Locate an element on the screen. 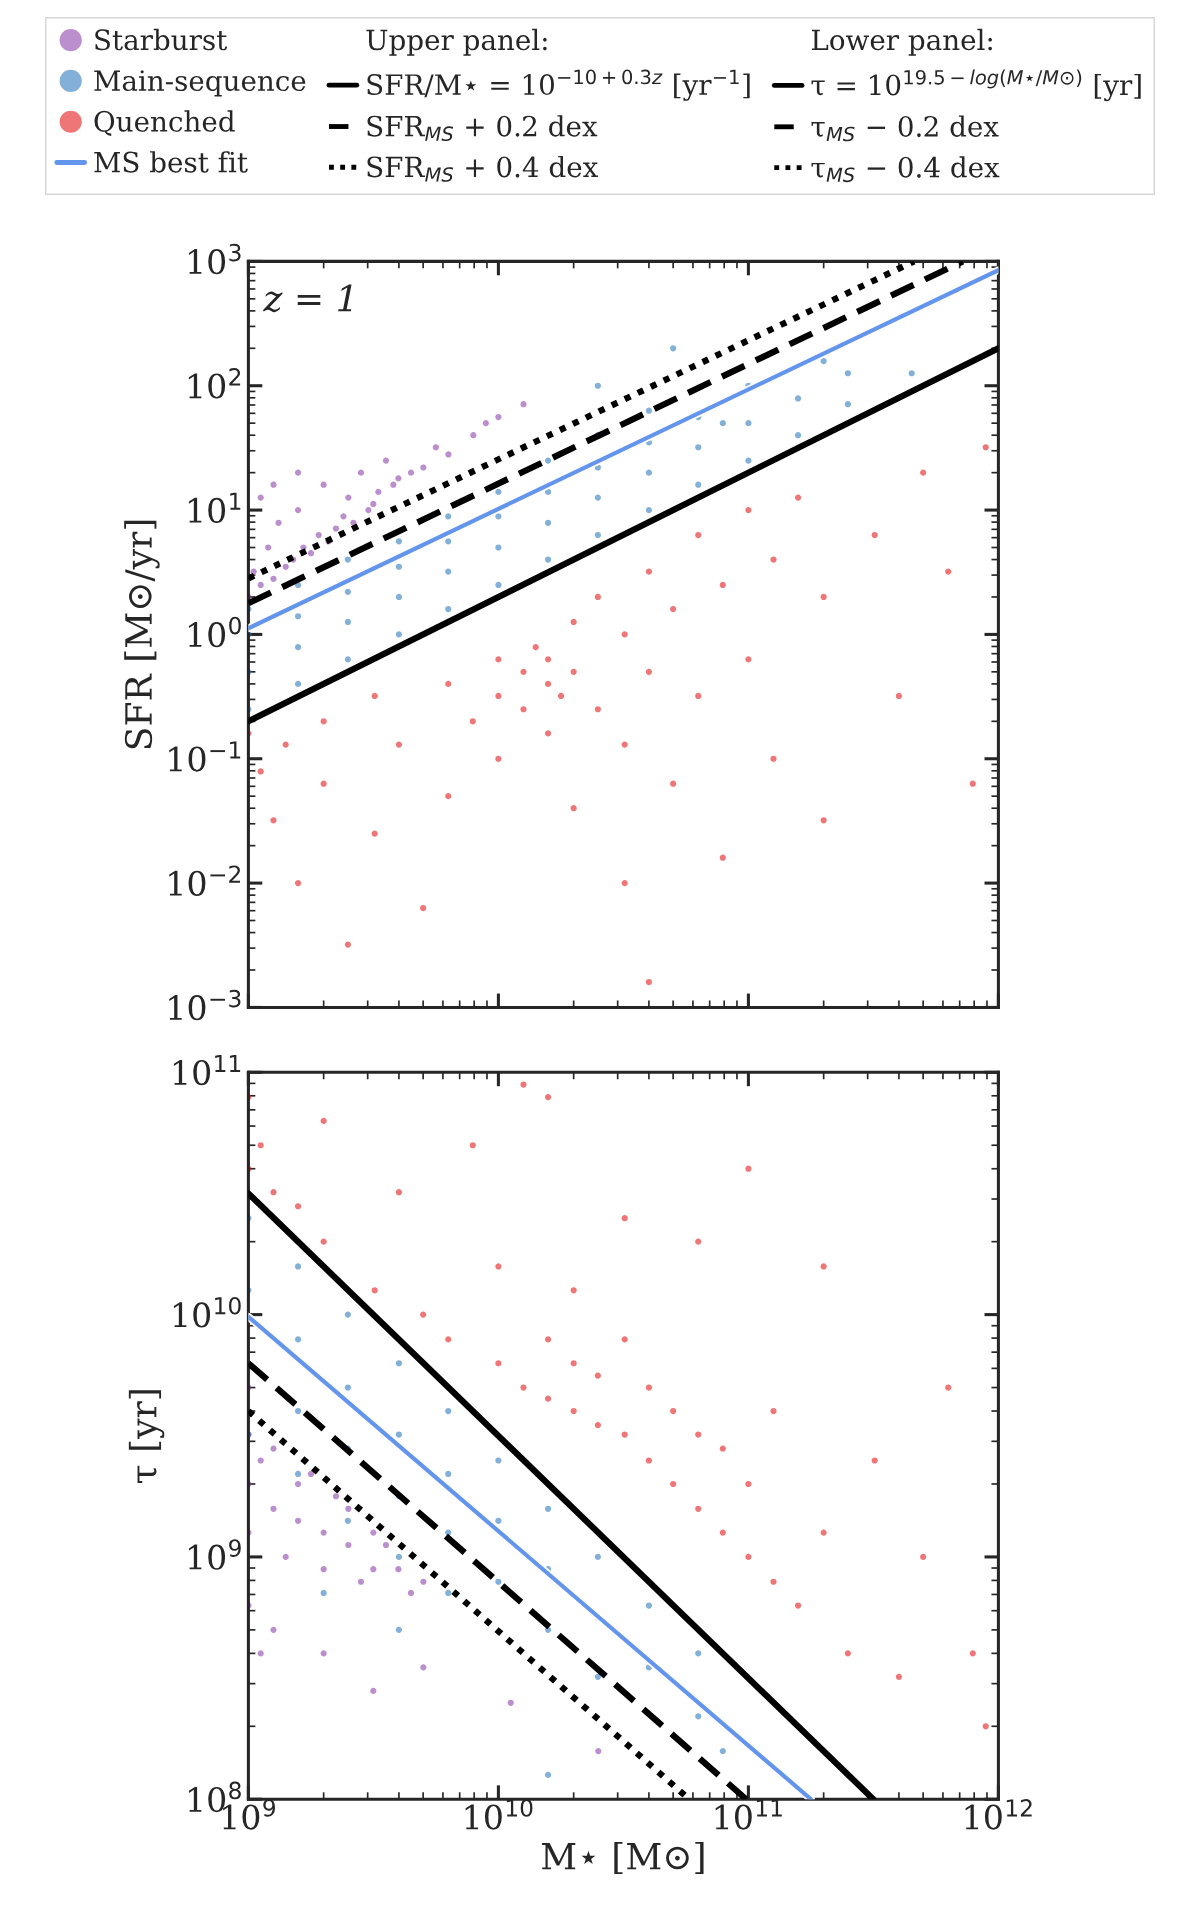 The width and height of the screenshot is (1200, 1908). y-tick-label: 10$^{9}$ is located at coordinates (214, 1554).